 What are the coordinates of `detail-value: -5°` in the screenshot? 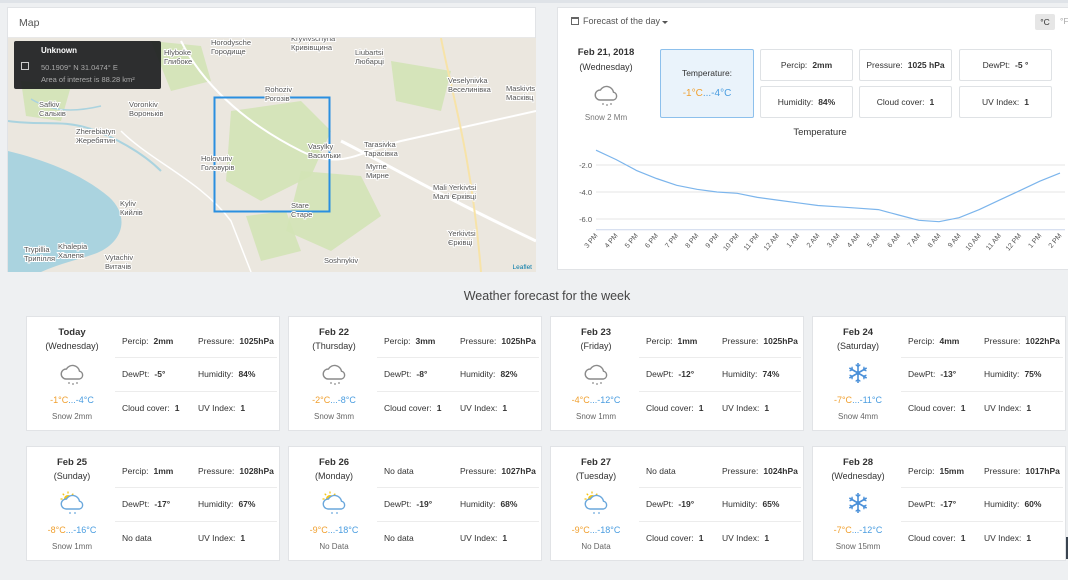 It's located at (160, 374).